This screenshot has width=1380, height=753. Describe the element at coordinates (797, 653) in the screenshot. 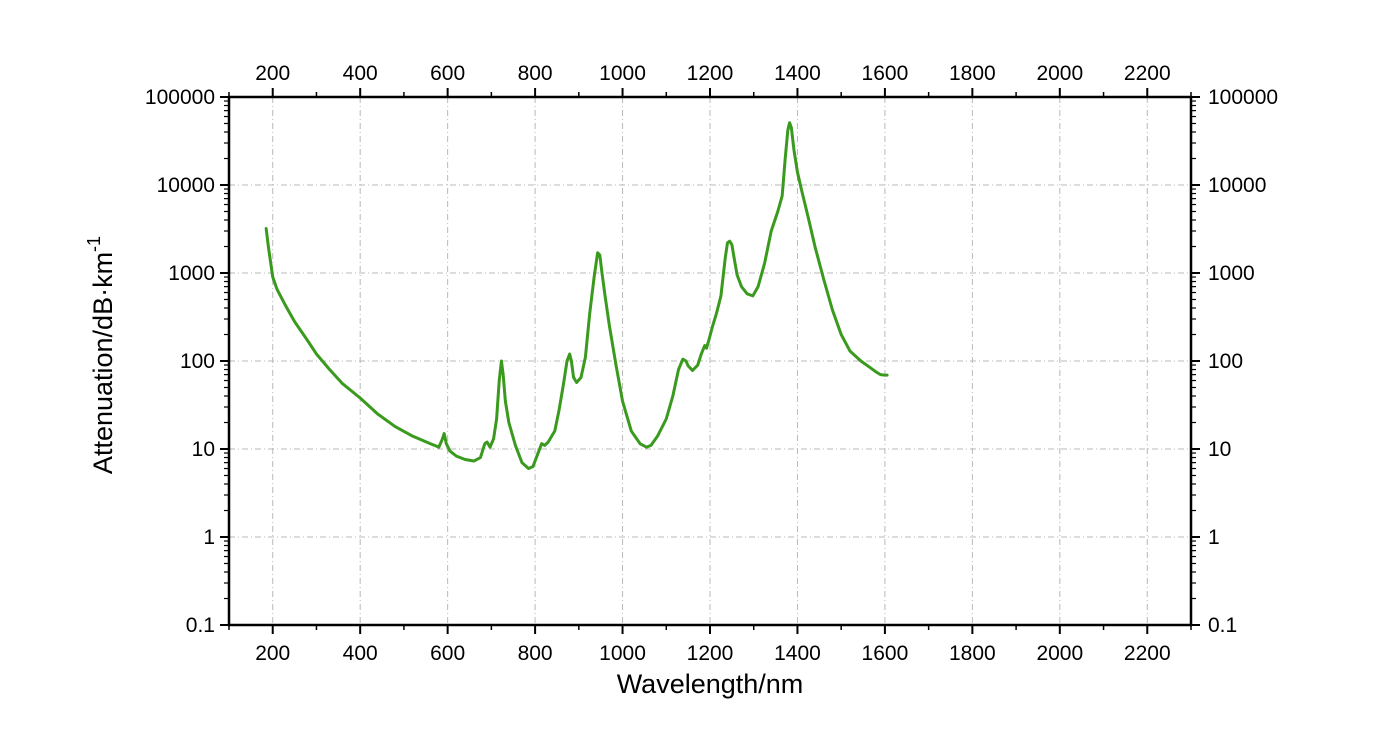

I see `x-tick-label: 1400` at that location.